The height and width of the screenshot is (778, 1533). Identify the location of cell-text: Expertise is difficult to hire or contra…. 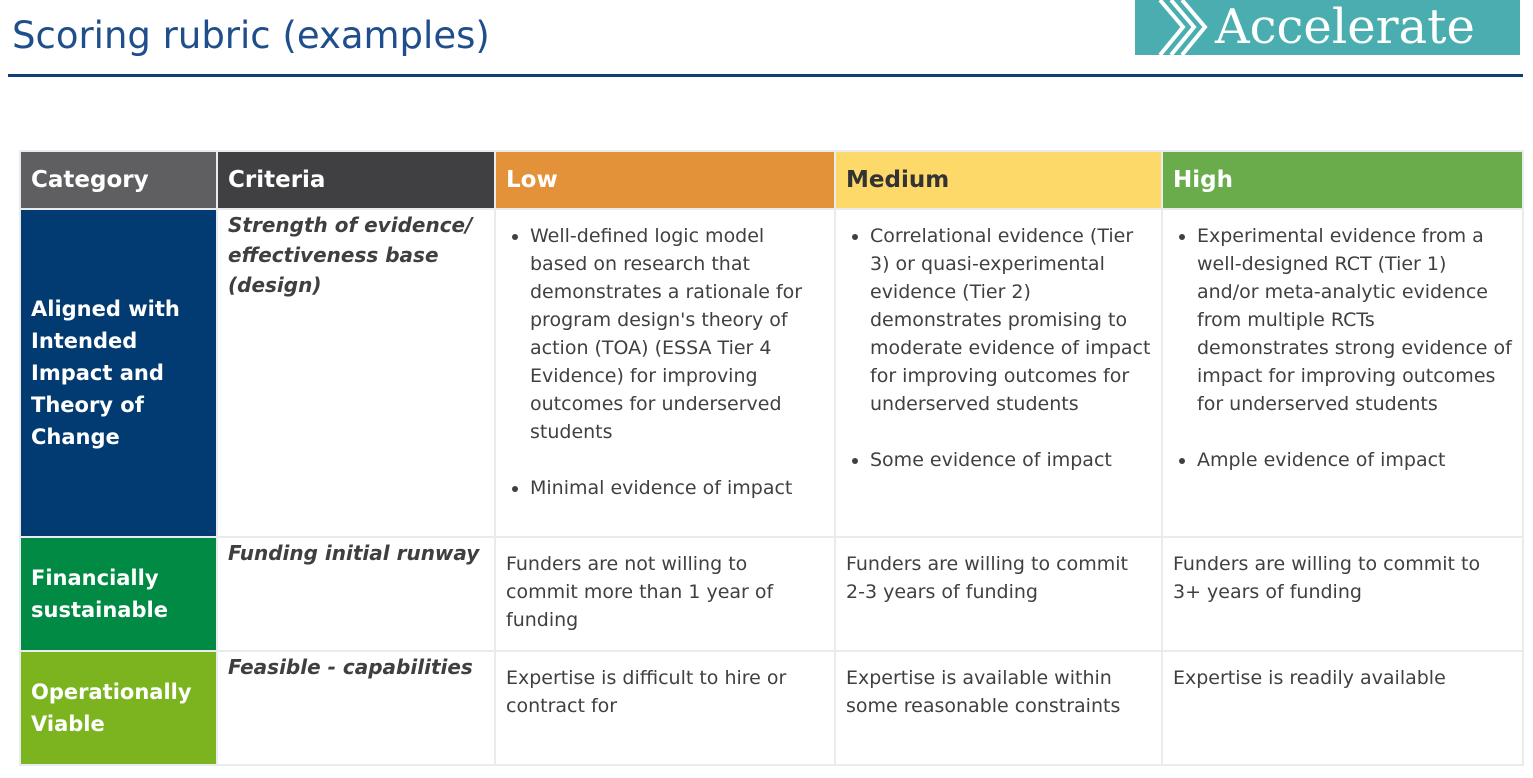
(646, 692).